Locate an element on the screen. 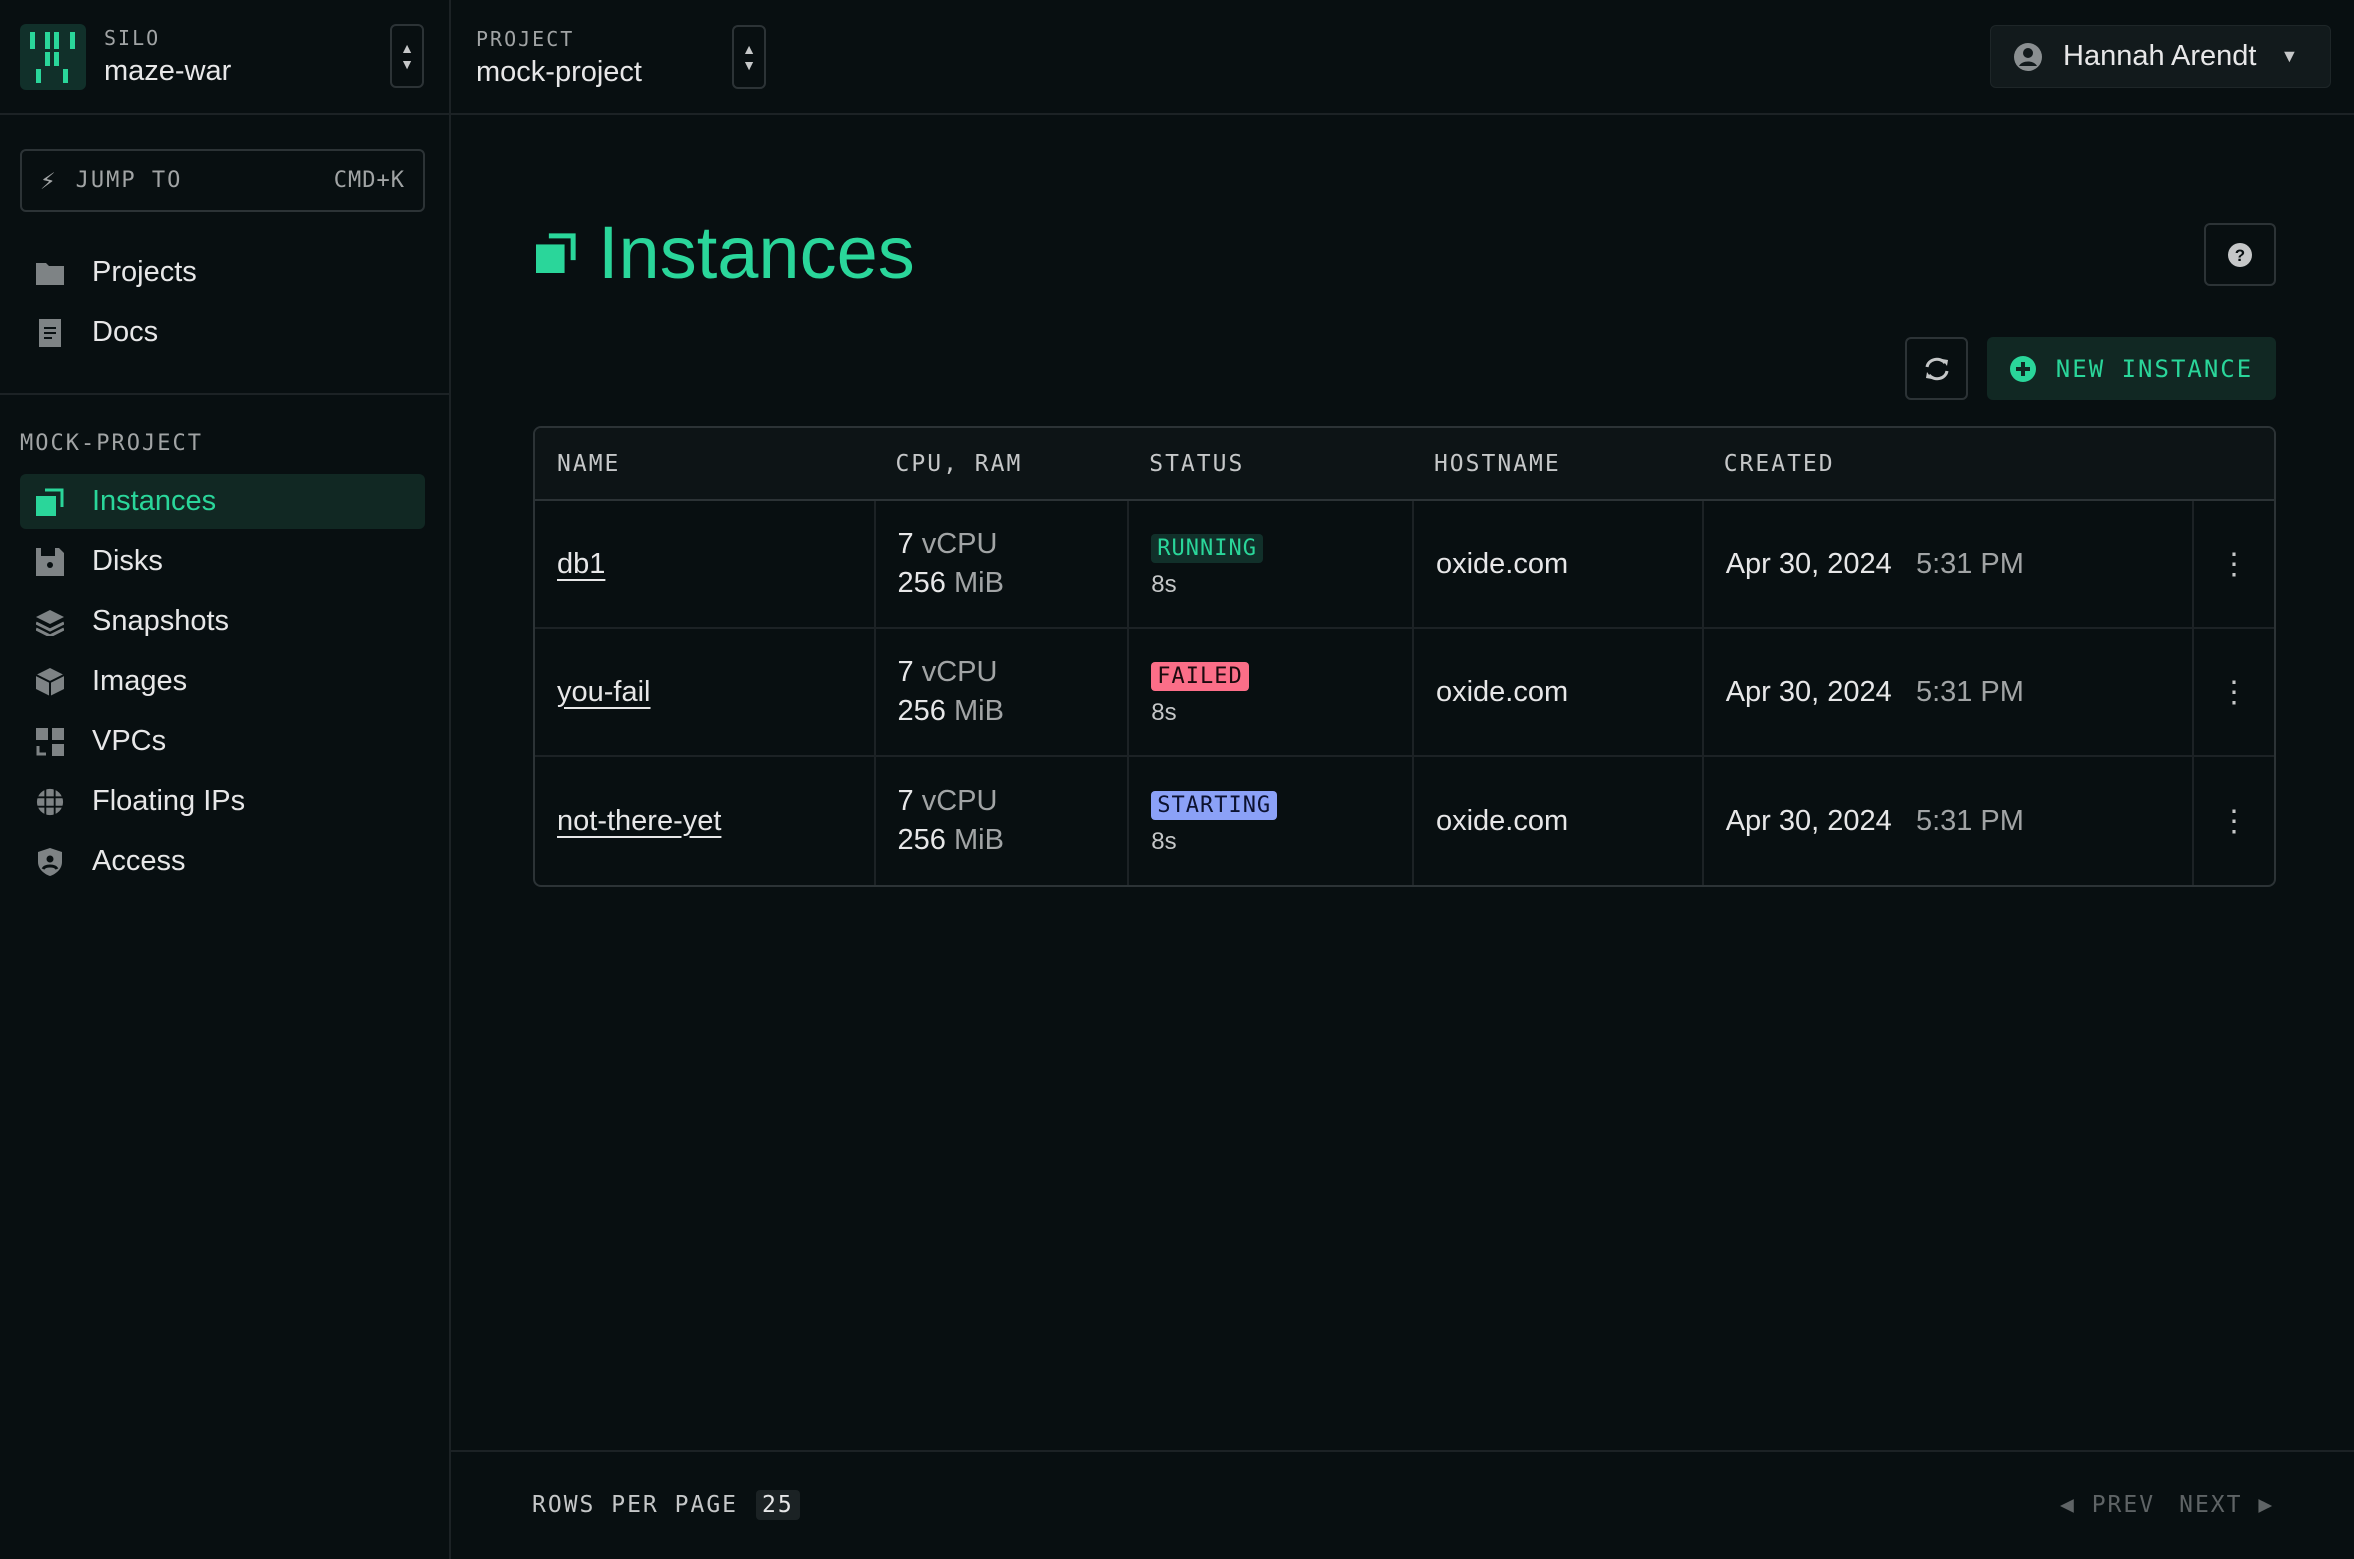 This screenshot has width=2354, height=1559. page-header: Instances is located at coordinates (725, 252).